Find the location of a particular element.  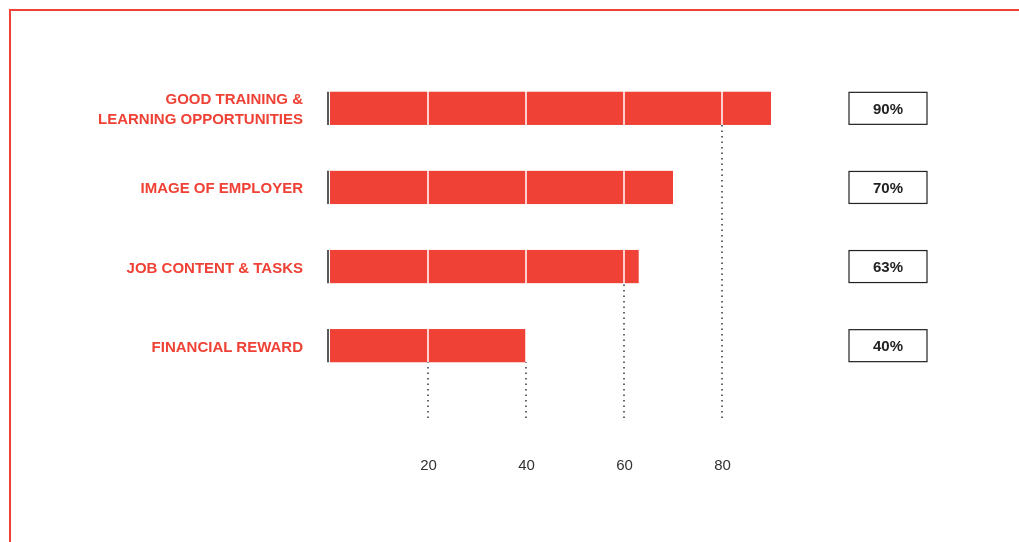

data-label: 40% is located at coordinates (888, 346).